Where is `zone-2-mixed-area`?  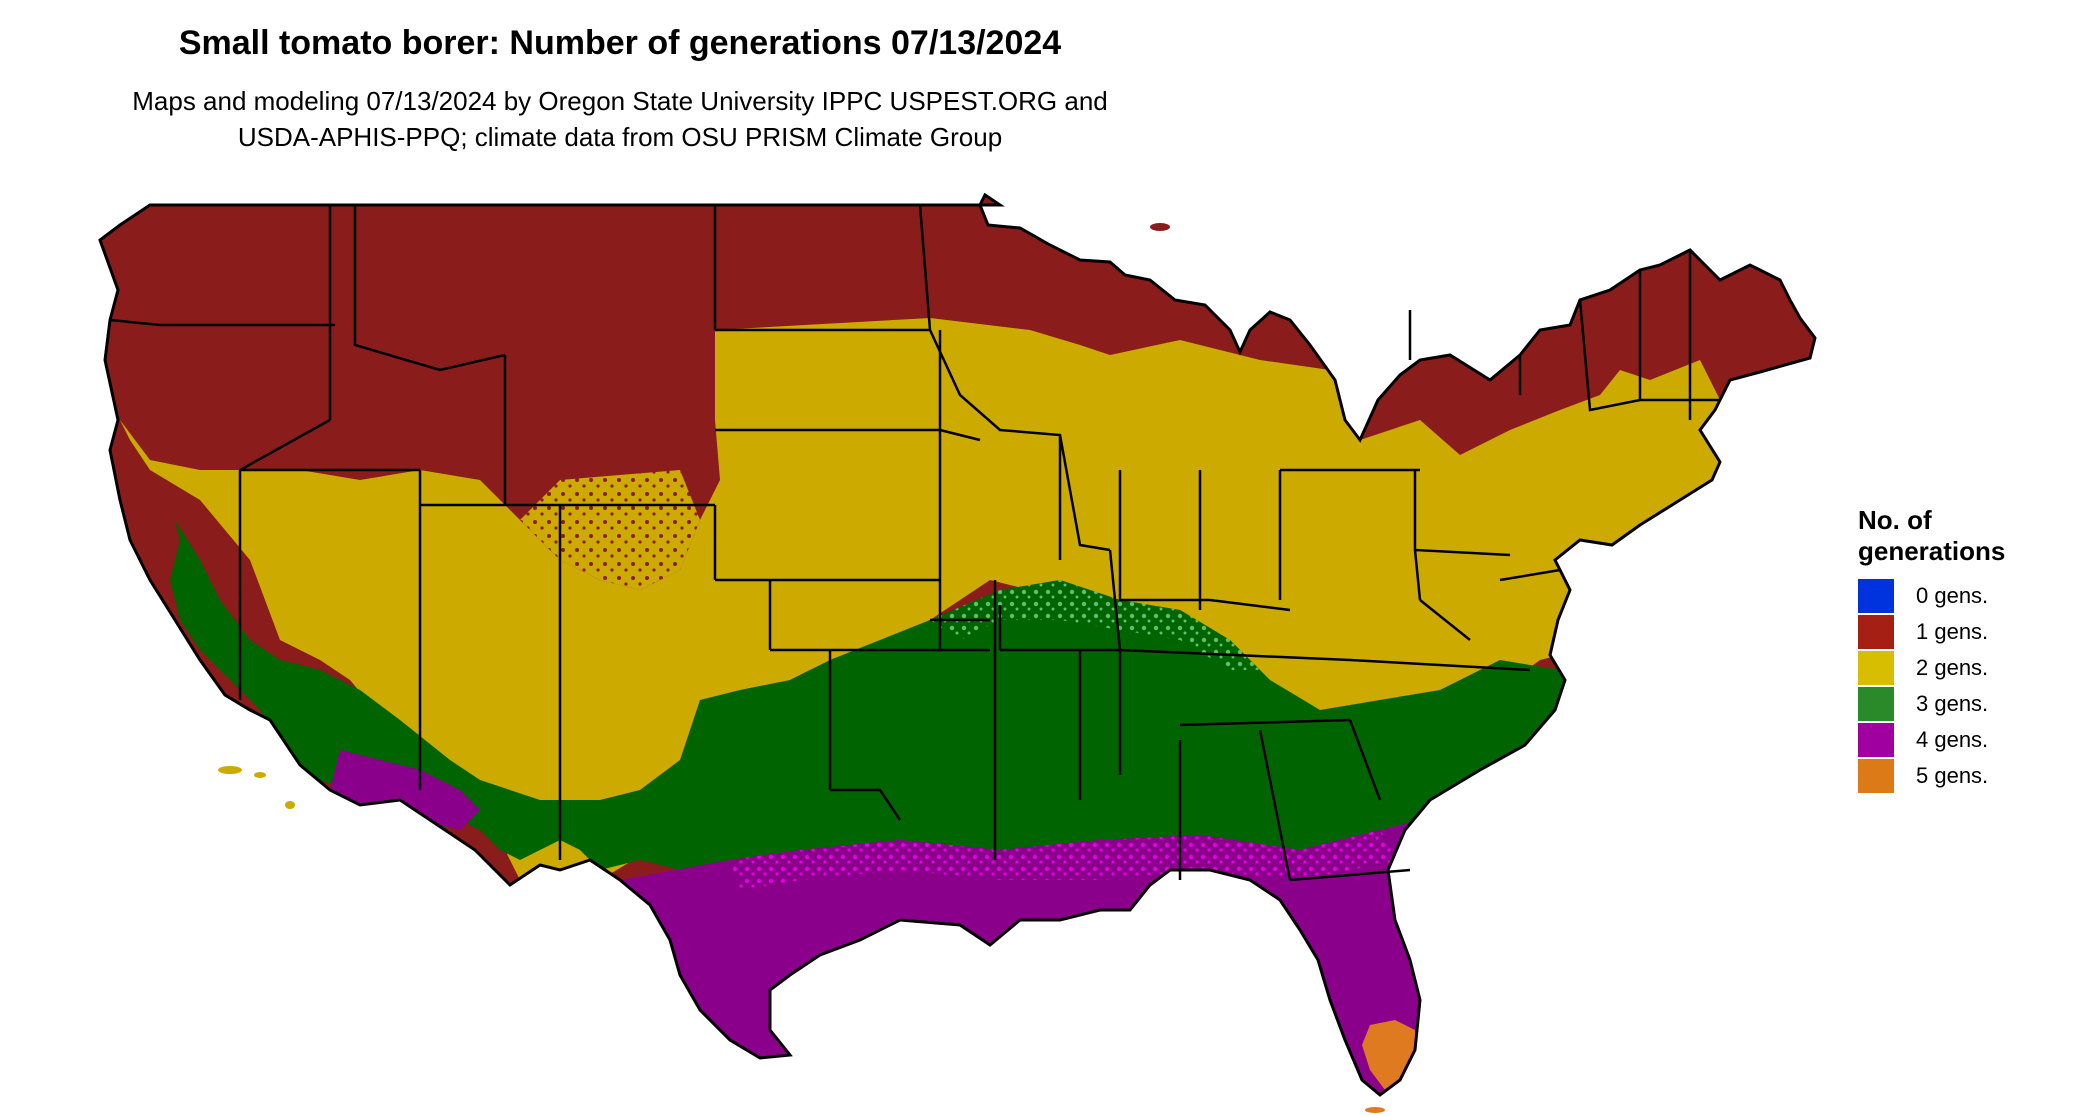 zone-2-mixed-area is located at coordinates (610, 530).